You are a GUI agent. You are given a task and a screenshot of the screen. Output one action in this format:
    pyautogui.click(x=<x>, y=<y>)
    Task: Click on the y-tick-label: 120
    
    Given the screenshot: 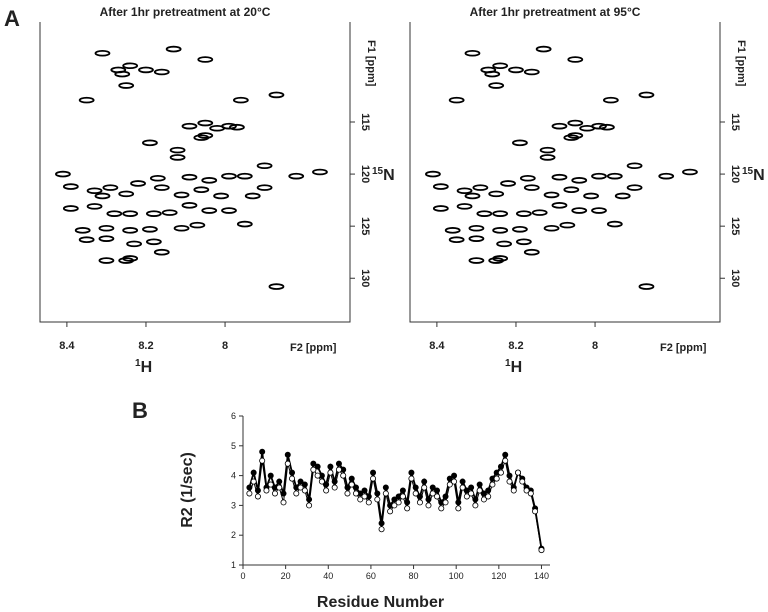 What is the action you would take?
    pyautogui.click(x=735, y=174)
    